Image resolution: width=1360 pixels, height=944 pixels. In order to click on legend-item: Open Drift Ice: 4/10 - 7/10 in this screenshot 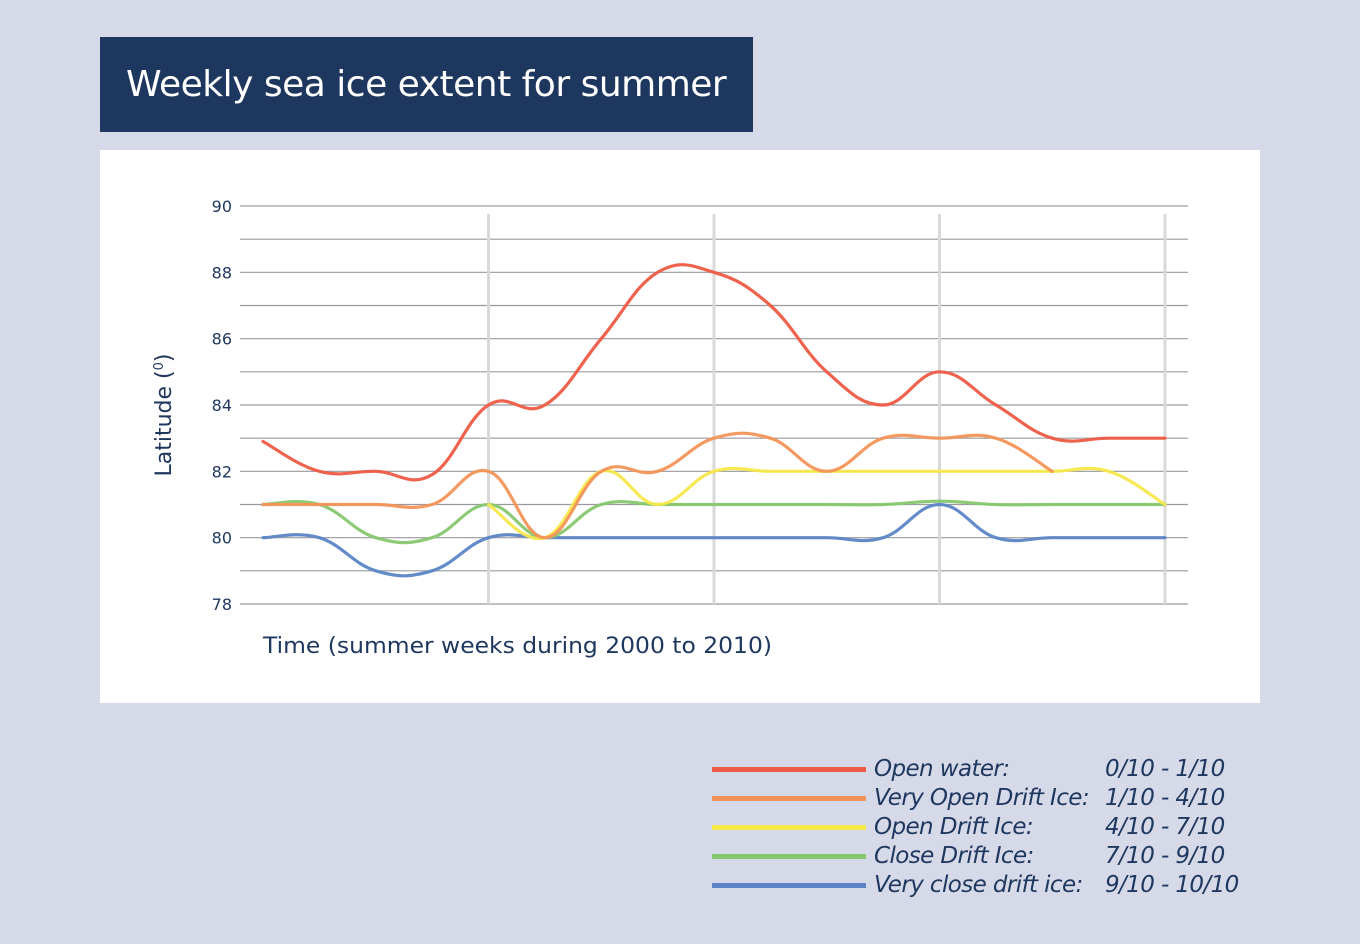, I will do `click(992, 828)`.